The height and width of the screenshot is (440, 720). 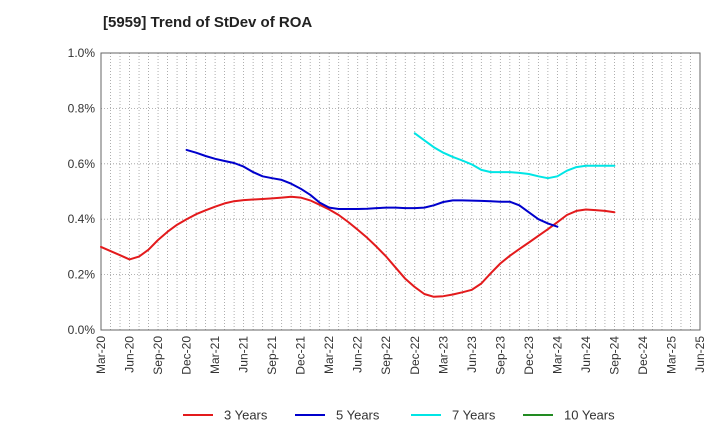 I want to click on x-tick-label: Dec-20, so click(x=187, y=355).